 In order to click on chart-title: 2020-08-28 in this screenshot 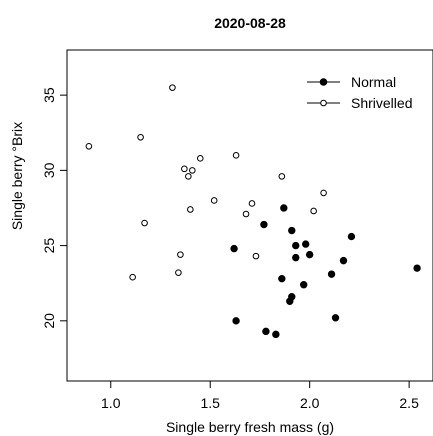, I will do `click(250, 23)`.